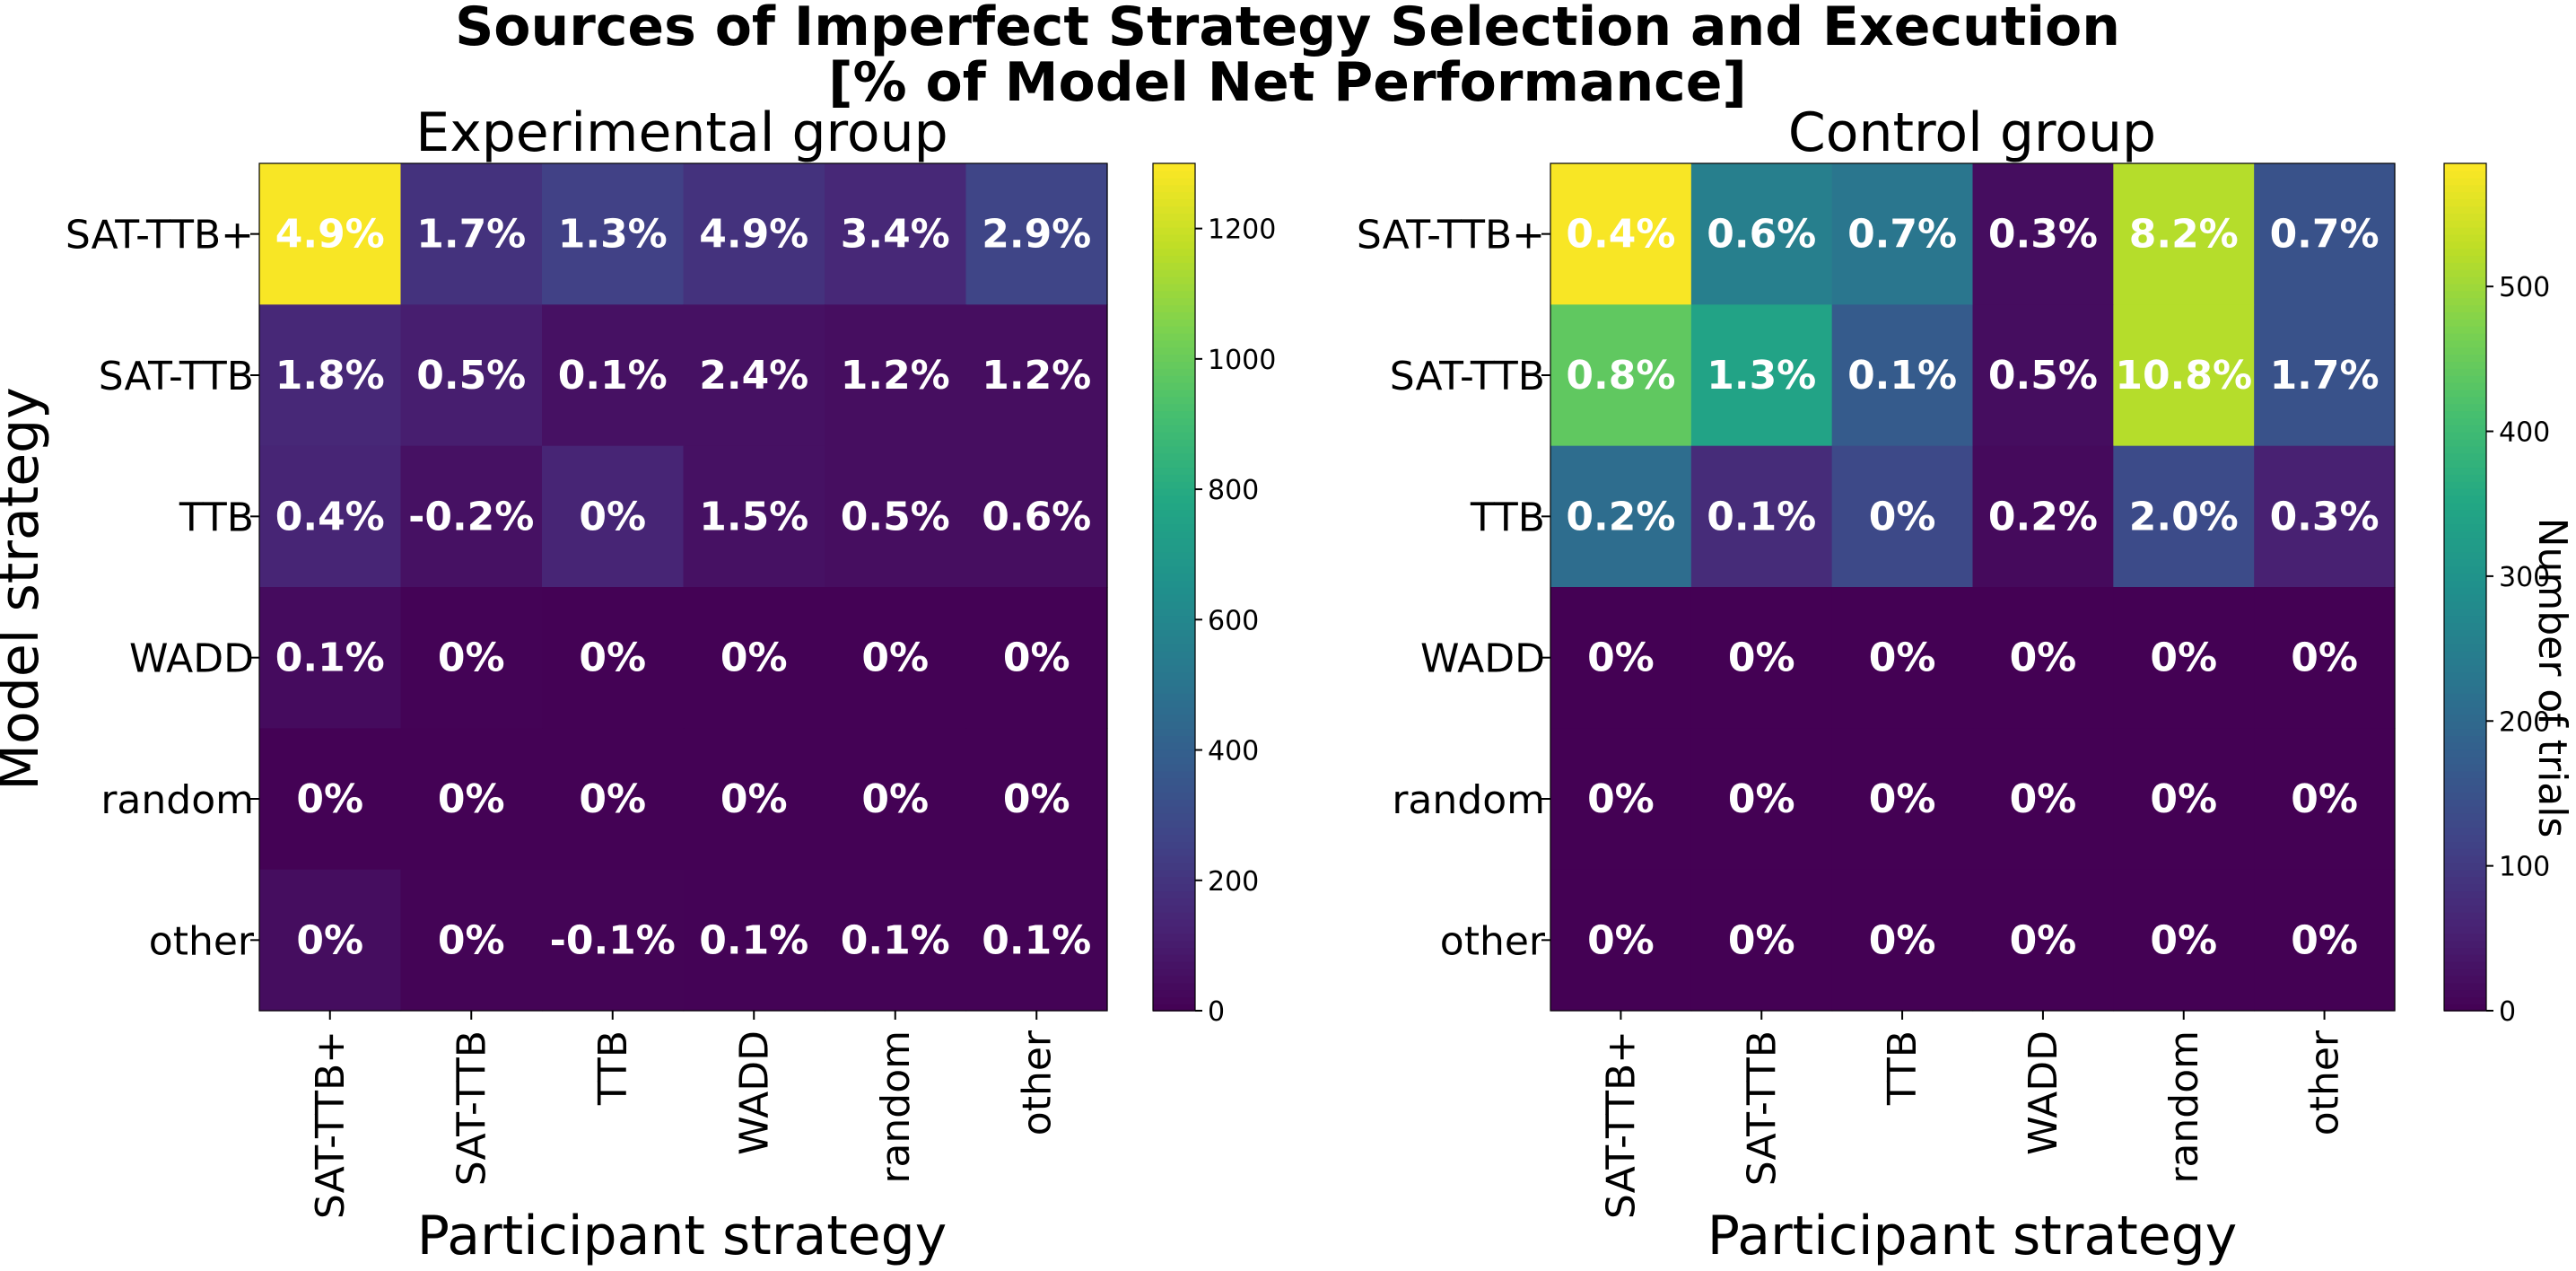 This screenshot has width=2576, height=1271. I want to click on experimental-cell-r1-c1, so click(472, 375).